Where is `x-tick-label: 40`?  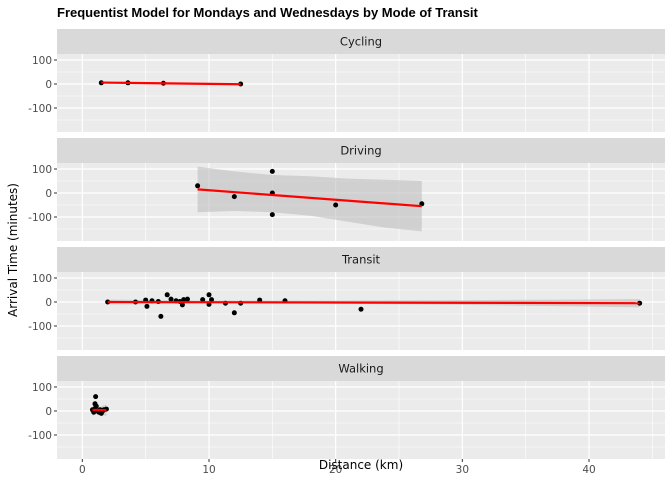 x-tick-label: 40 is located at coordinates (588, 470).